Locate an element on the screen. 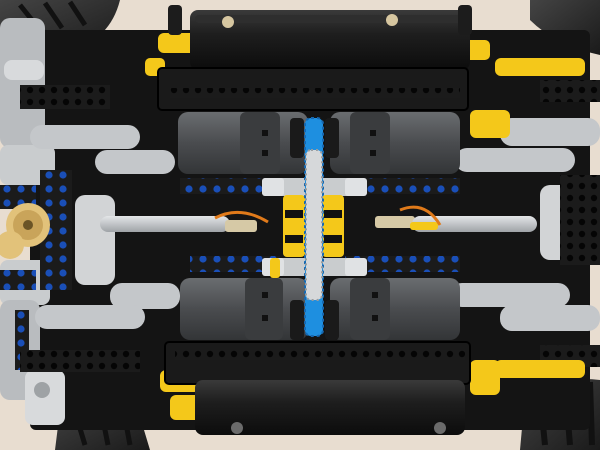  tan-gears-left is located at coordinates (25, 231).